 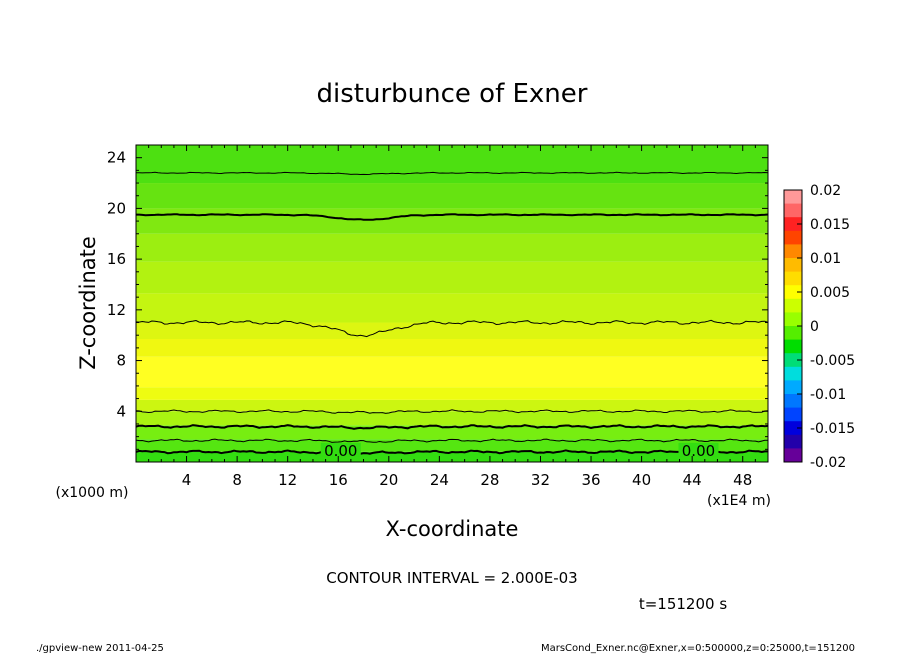 What do you see at coordinates (287, 480) in the screenshot?
I see `x-tick-label: 12` at bounding box center [287, 480].